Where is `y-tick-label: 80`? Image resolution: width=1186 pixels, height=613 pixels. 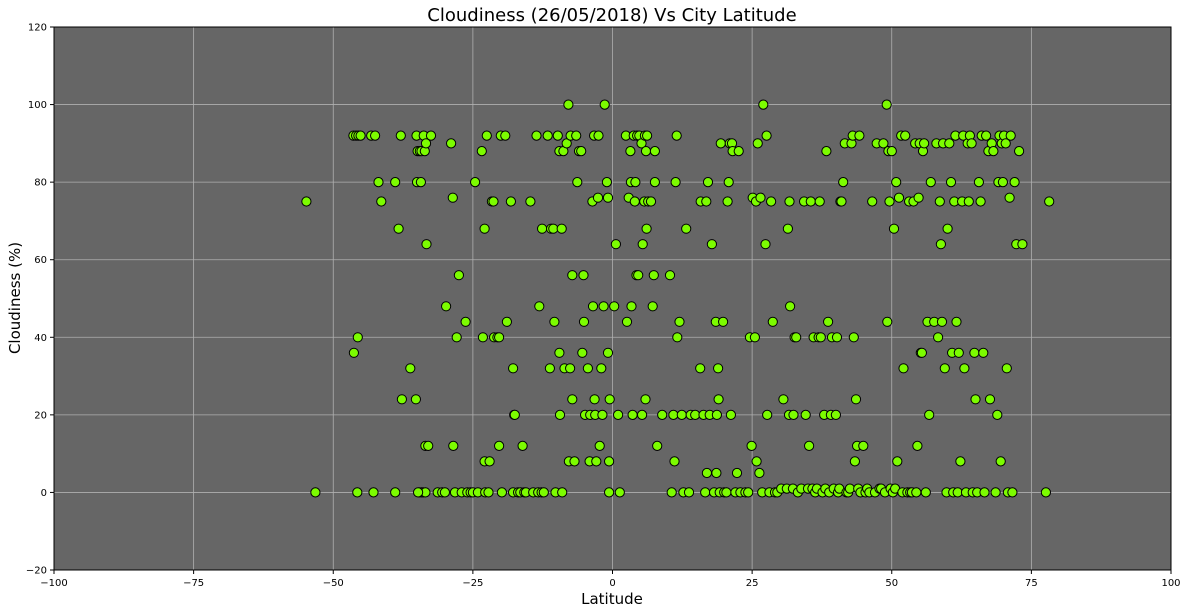
y-tick-label: 80 is located at coordinates (40, 183).